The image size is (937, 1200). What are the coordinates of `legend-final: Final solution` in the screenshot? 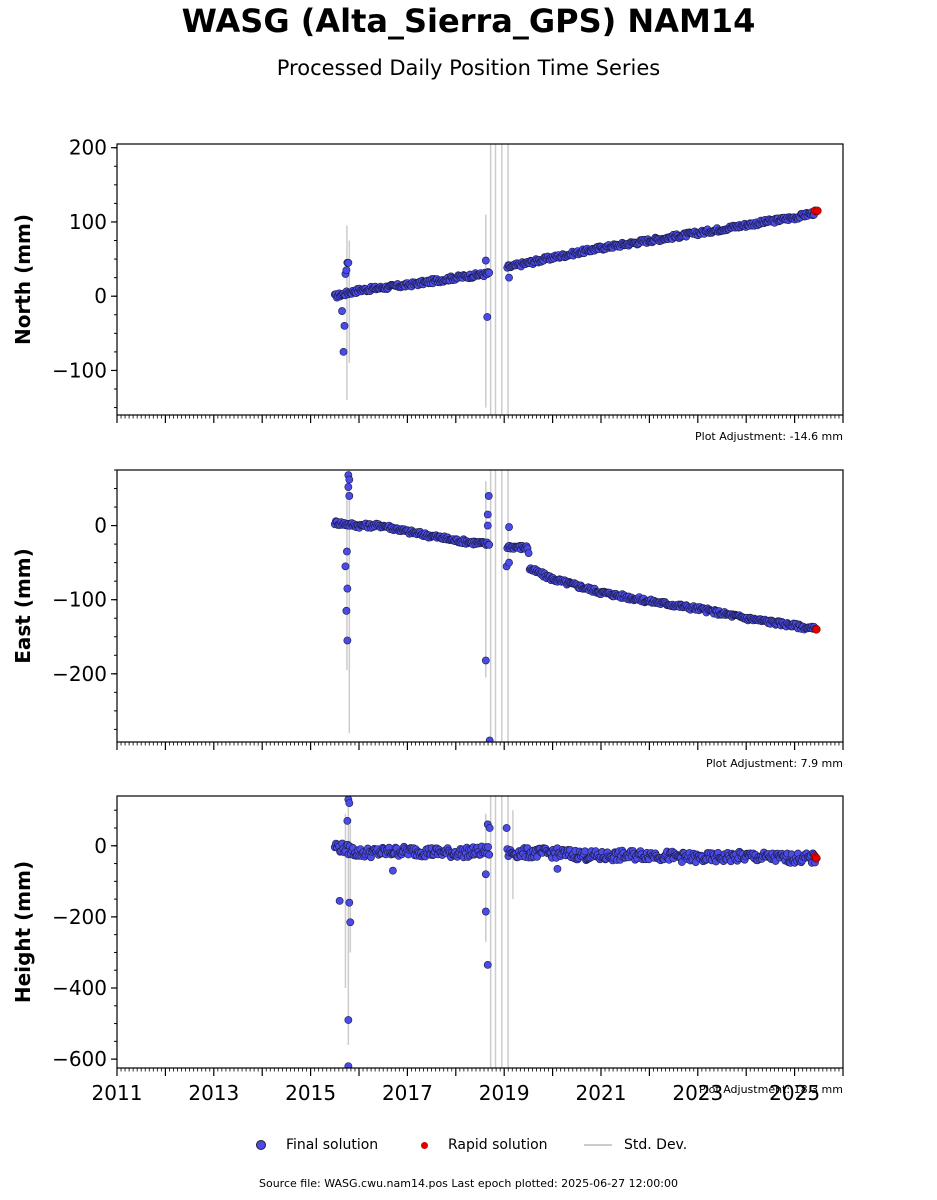 It's located at (317, 1145).